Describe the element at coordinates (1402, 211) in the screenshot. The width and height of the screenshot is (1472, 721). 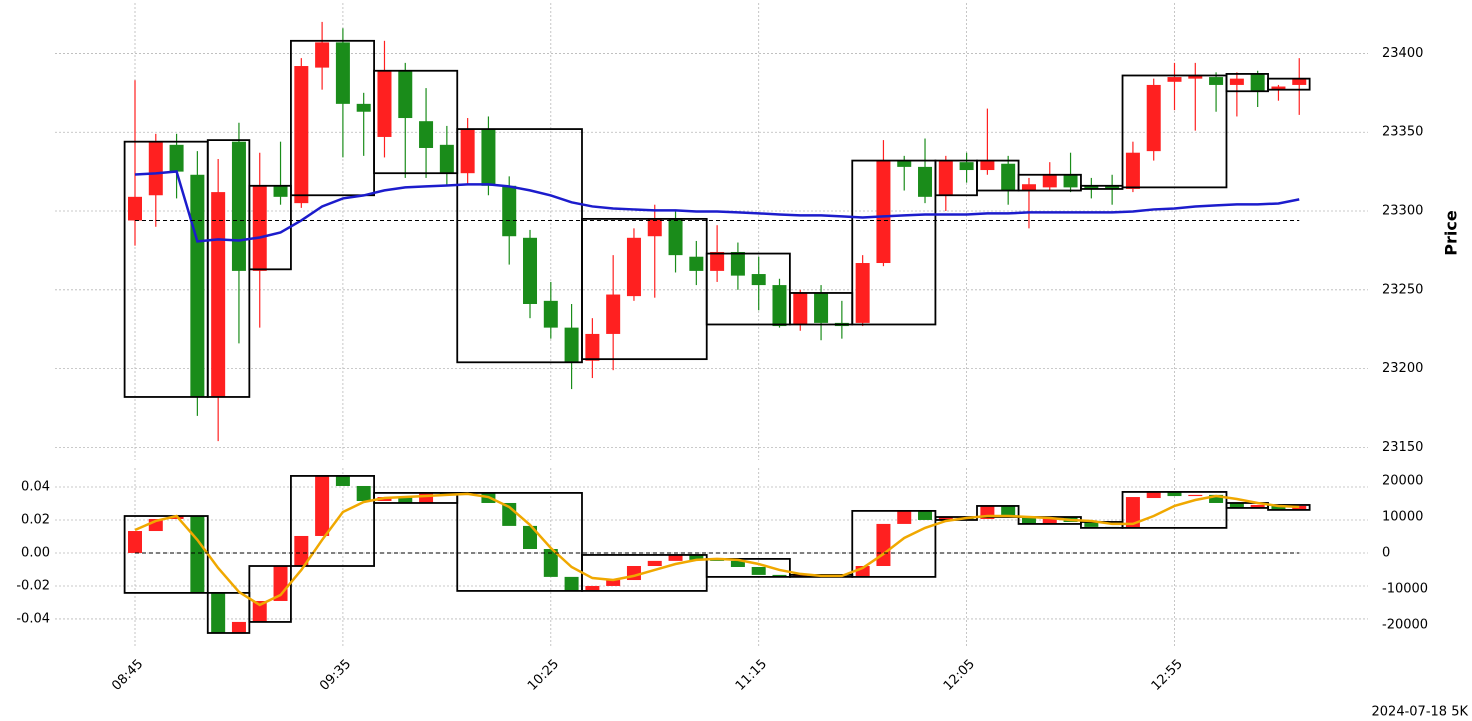
I see `y-tick-label: 23300` at that location.